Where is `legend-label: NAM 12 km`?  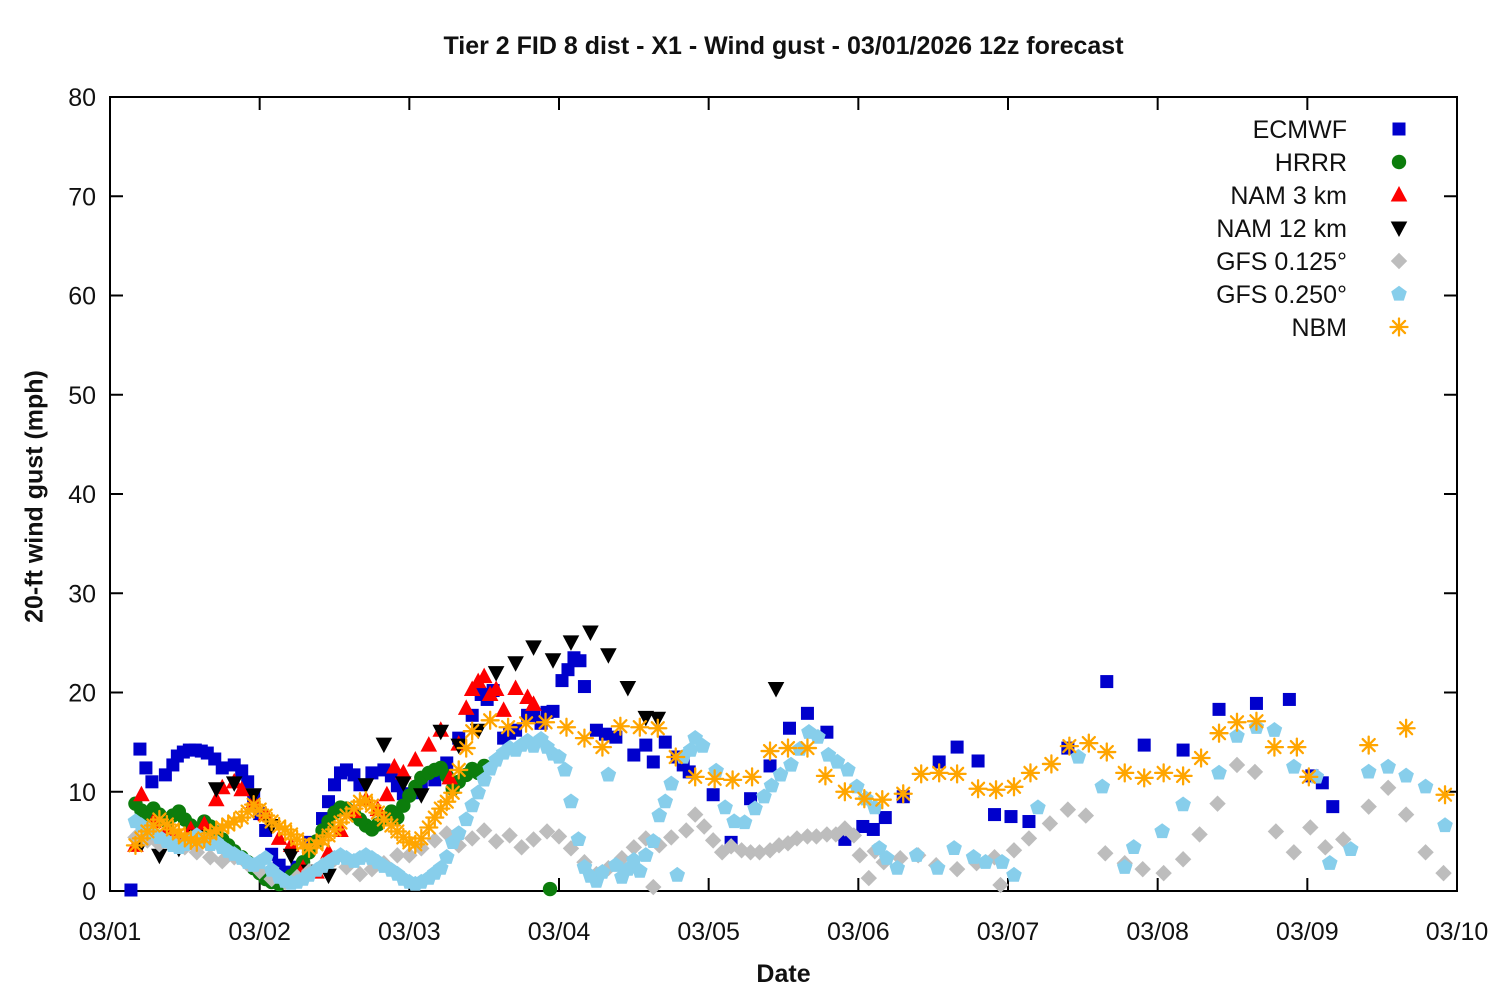 legend-label: NAM 12 km is located at coordinates (1281, 229).